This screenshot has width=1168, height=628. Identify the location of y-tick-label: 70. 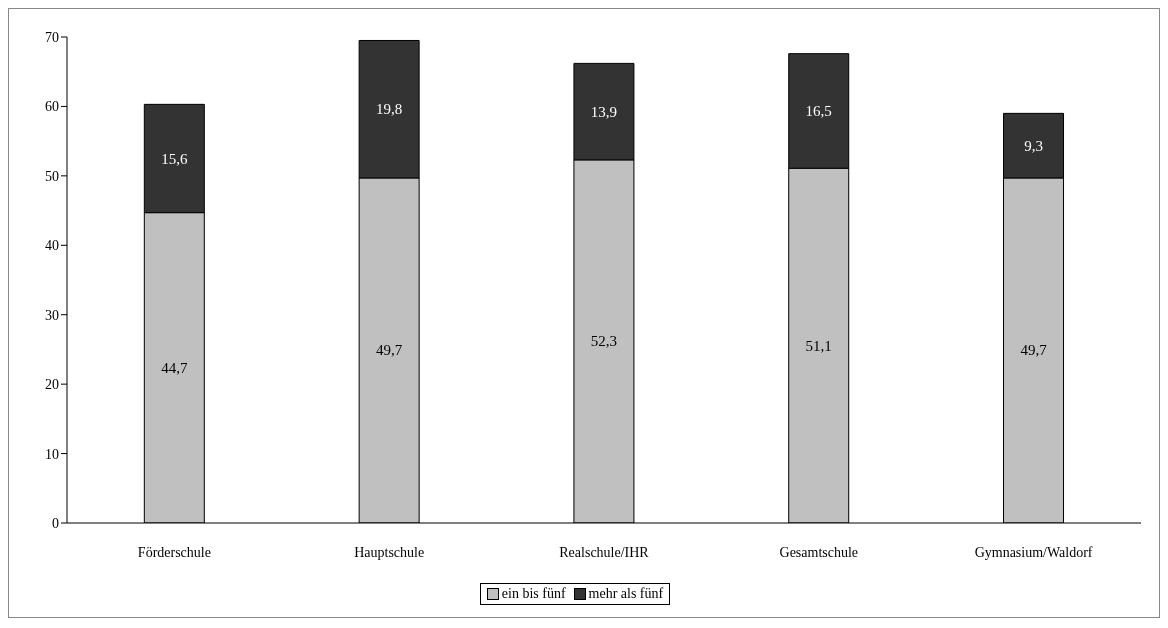
(52, 37).